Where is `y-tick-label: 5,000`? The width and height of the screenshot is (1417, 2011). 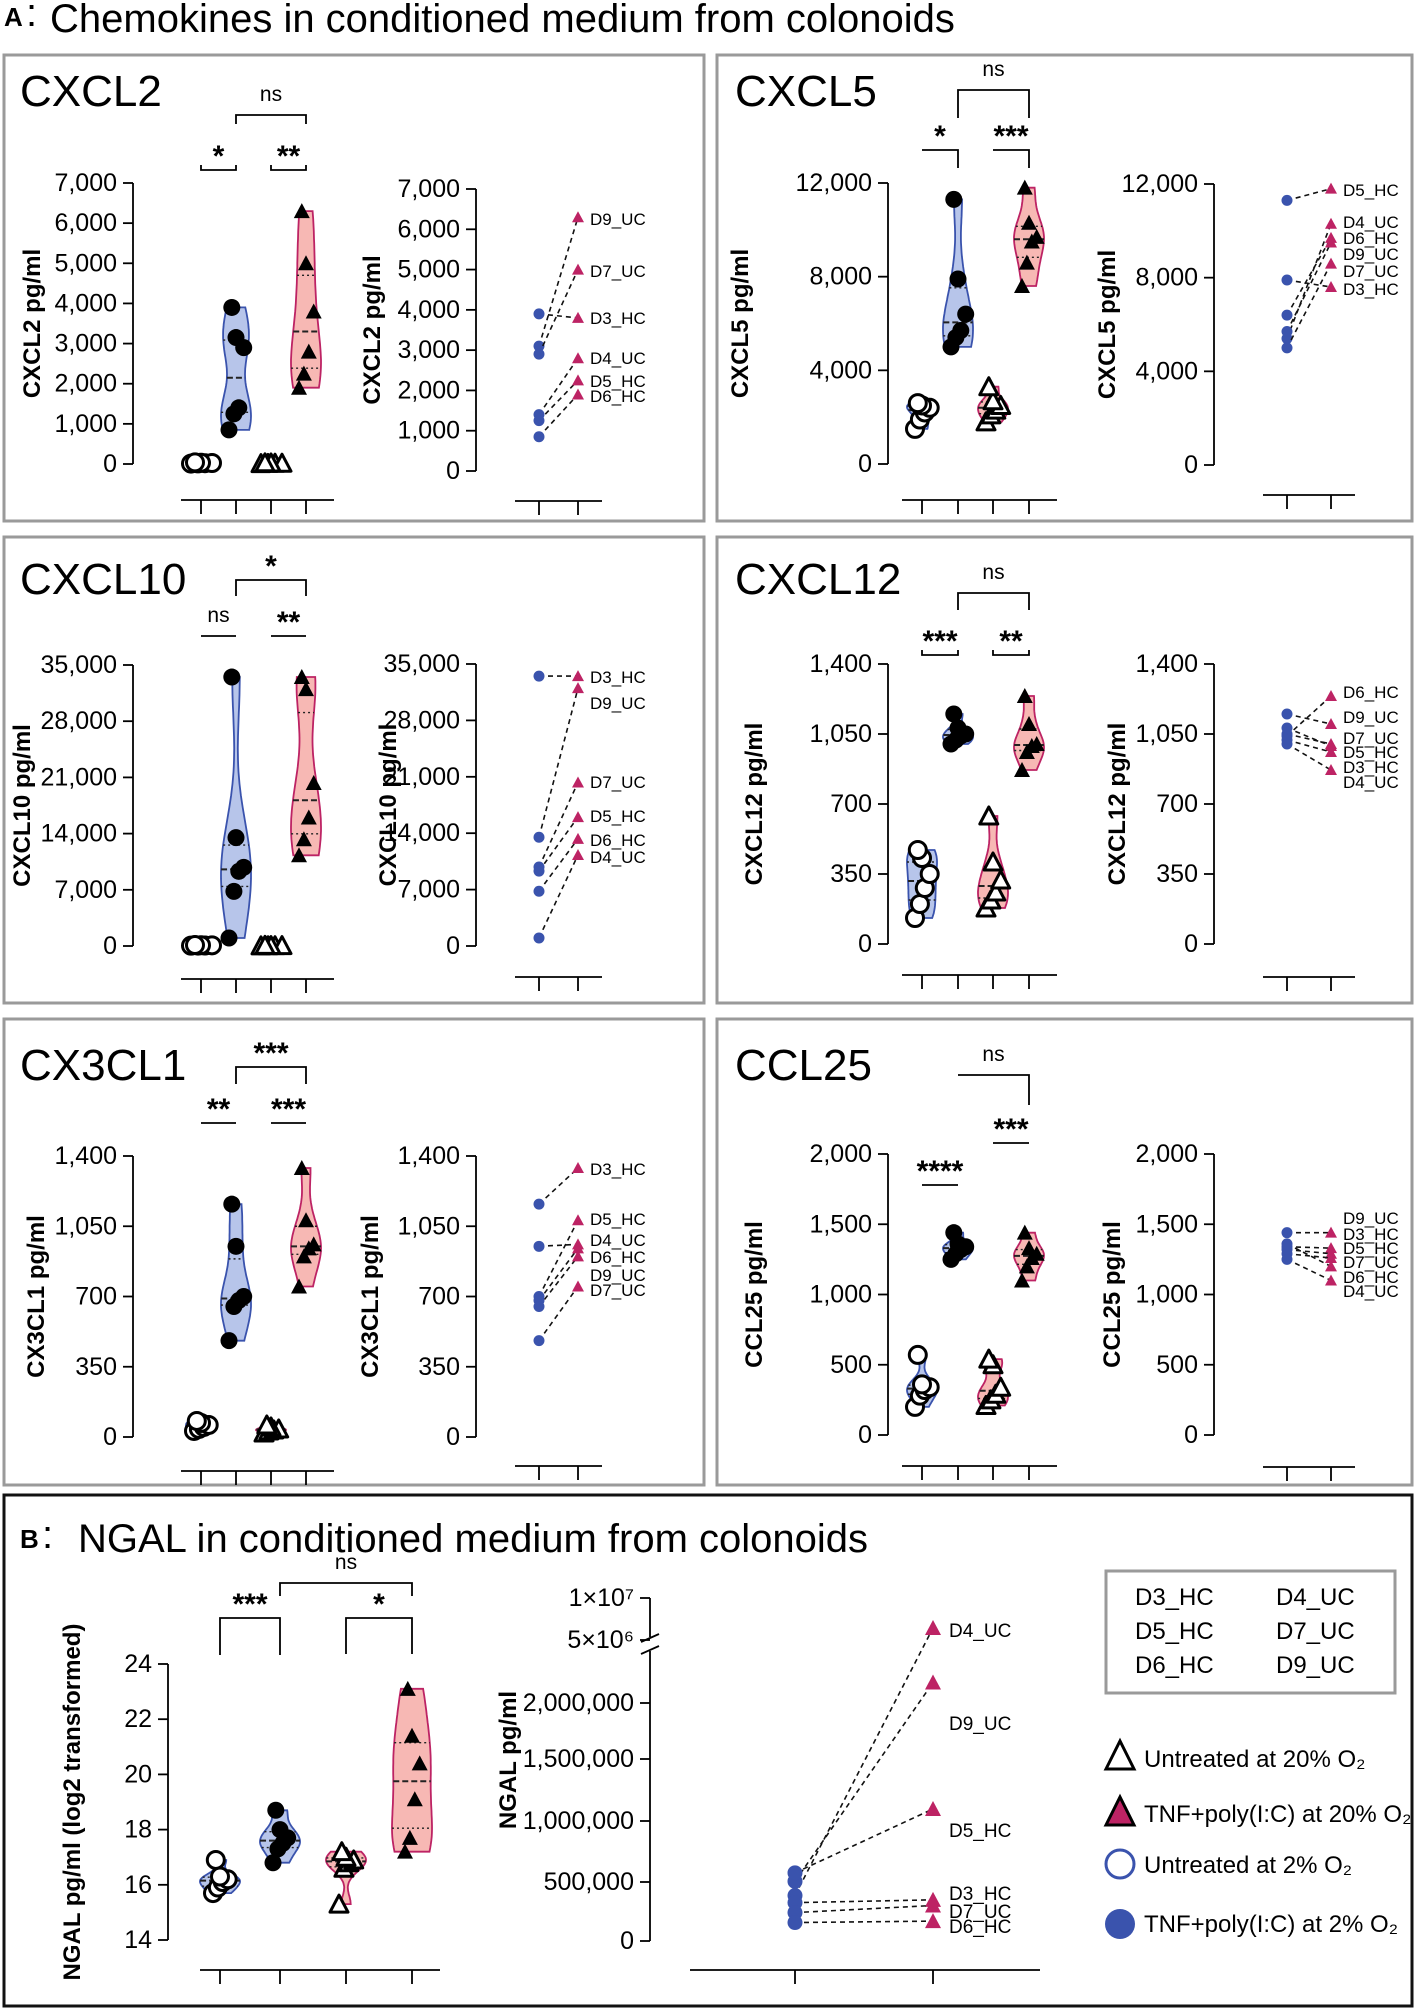 y-tick-label: 5,000 is located at coordinates (85, 263).